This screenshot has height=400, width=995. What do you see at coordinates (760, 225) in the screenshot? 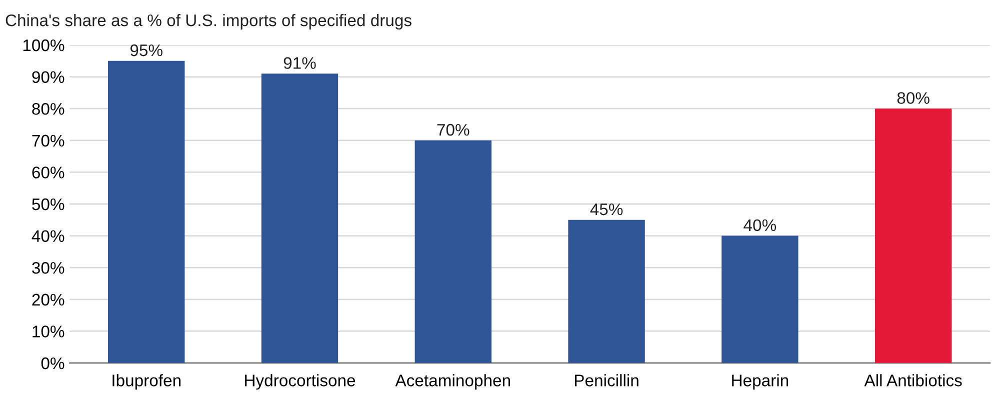
I see `data-label: 40%` at bounding box center [760, 225].